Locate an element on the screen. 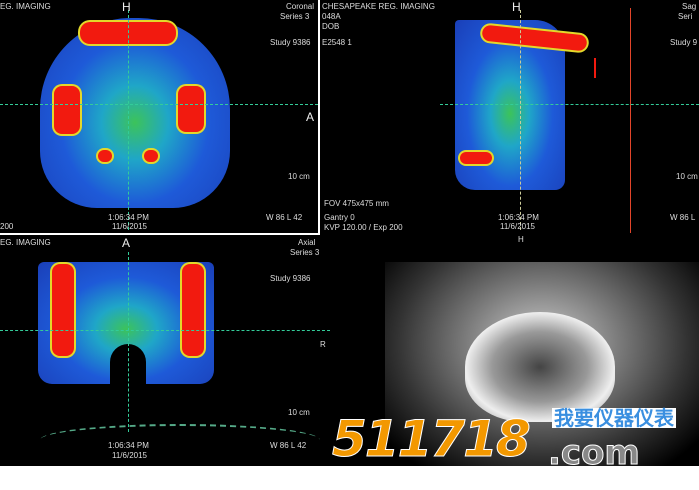 The width and height of the screenshot is (699, 490). orientation-bottom: H is located at coordinates (521, 239).